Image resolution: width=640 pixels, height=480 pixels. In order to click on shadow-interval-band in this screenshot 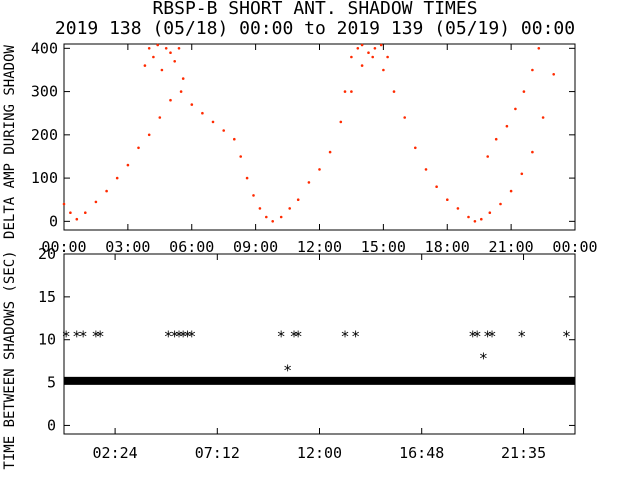, I will do `click(319, 380)`.